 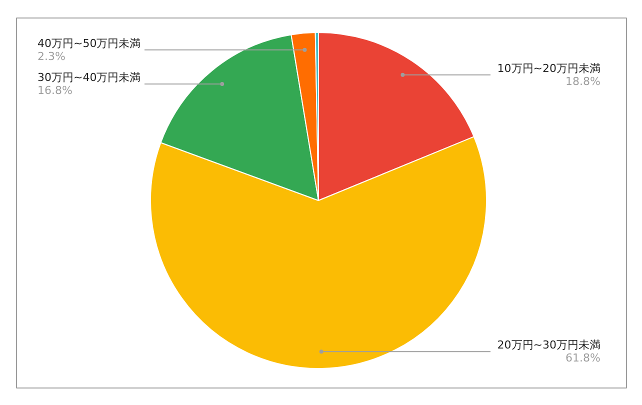 What do you see at coordinates (549, 345) in the screenshot?
I see `slice-label: 20万円~30万円未満` at bounding box center [549, 345].